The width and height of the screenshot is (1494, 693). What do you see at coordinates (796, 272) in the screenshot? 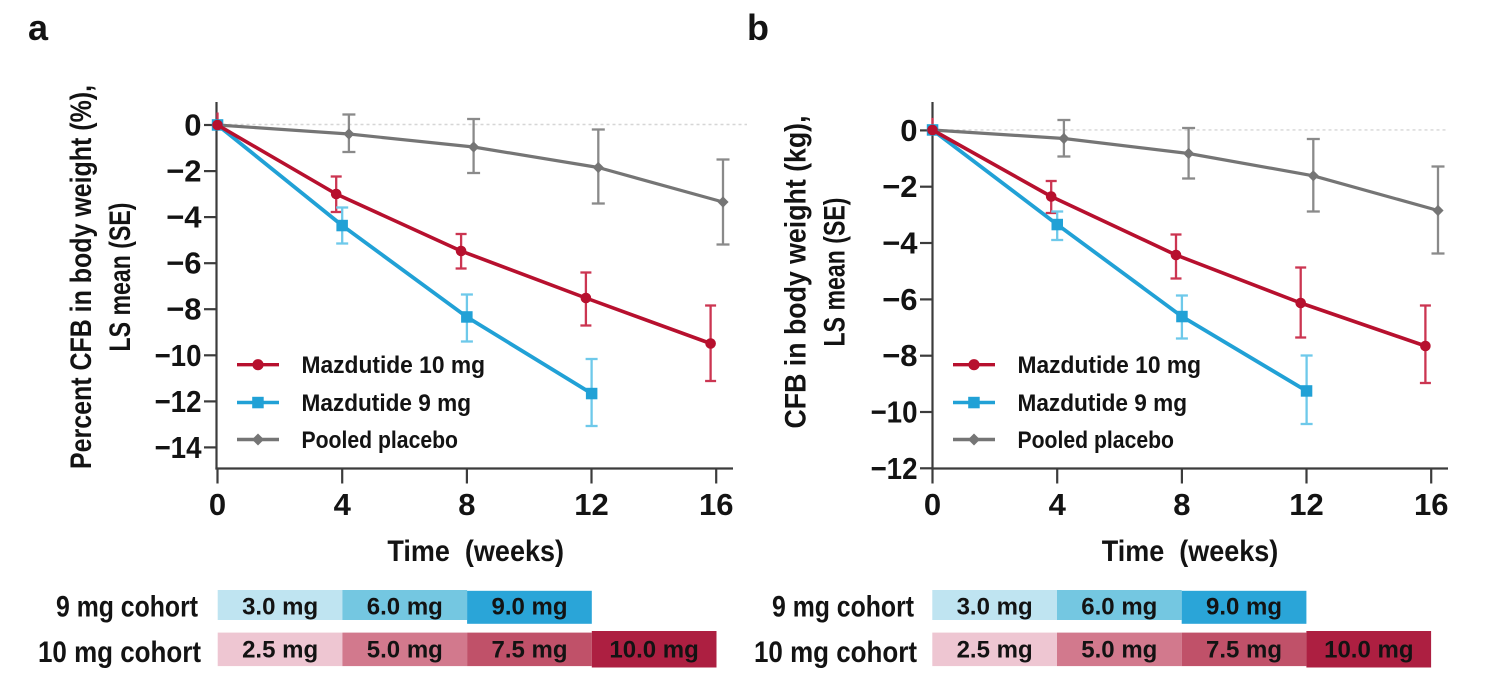
I see `svg-text: CFB in body weight (kg),` at bounding box center [796, 272].